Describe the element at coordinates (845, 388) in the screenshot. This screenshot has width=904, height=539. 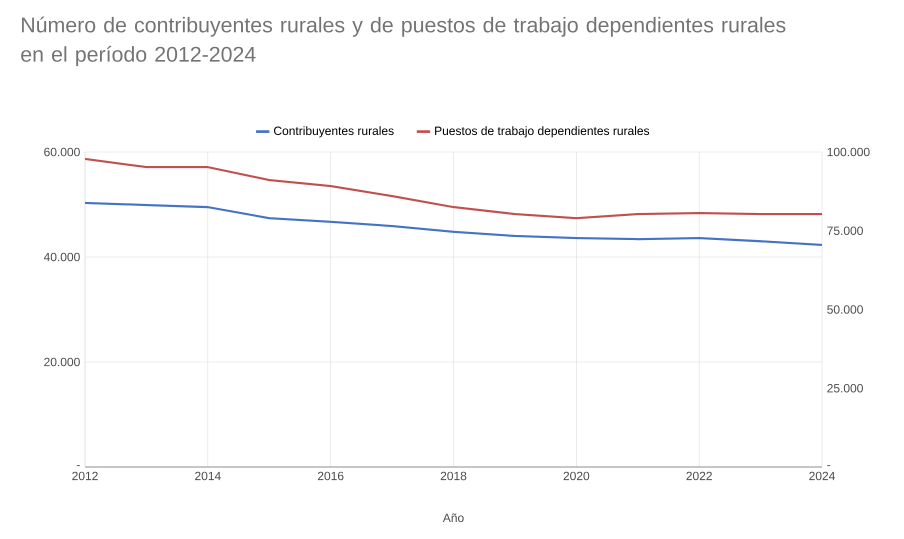
I see `y2-tick-label: 25.000` at that location.